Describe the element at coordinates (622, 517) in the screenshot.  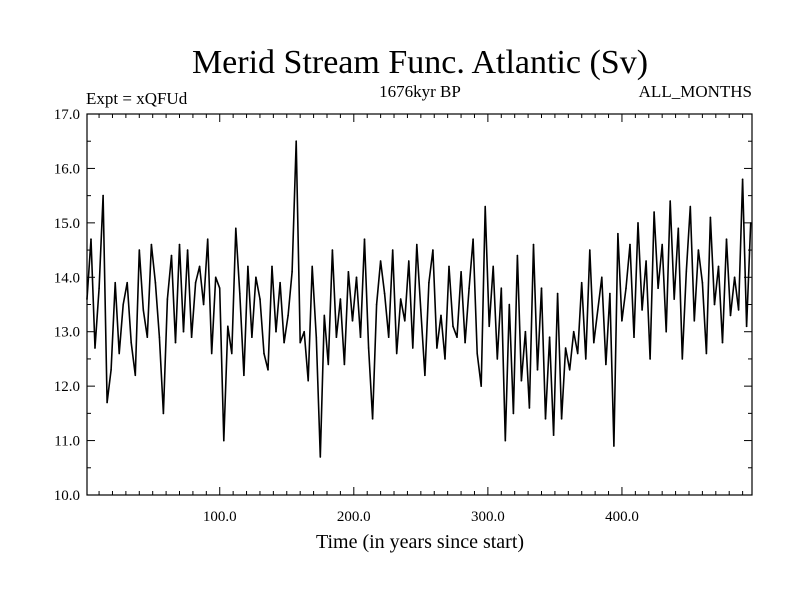
I see `x-tick-label: 400.0` at that location.